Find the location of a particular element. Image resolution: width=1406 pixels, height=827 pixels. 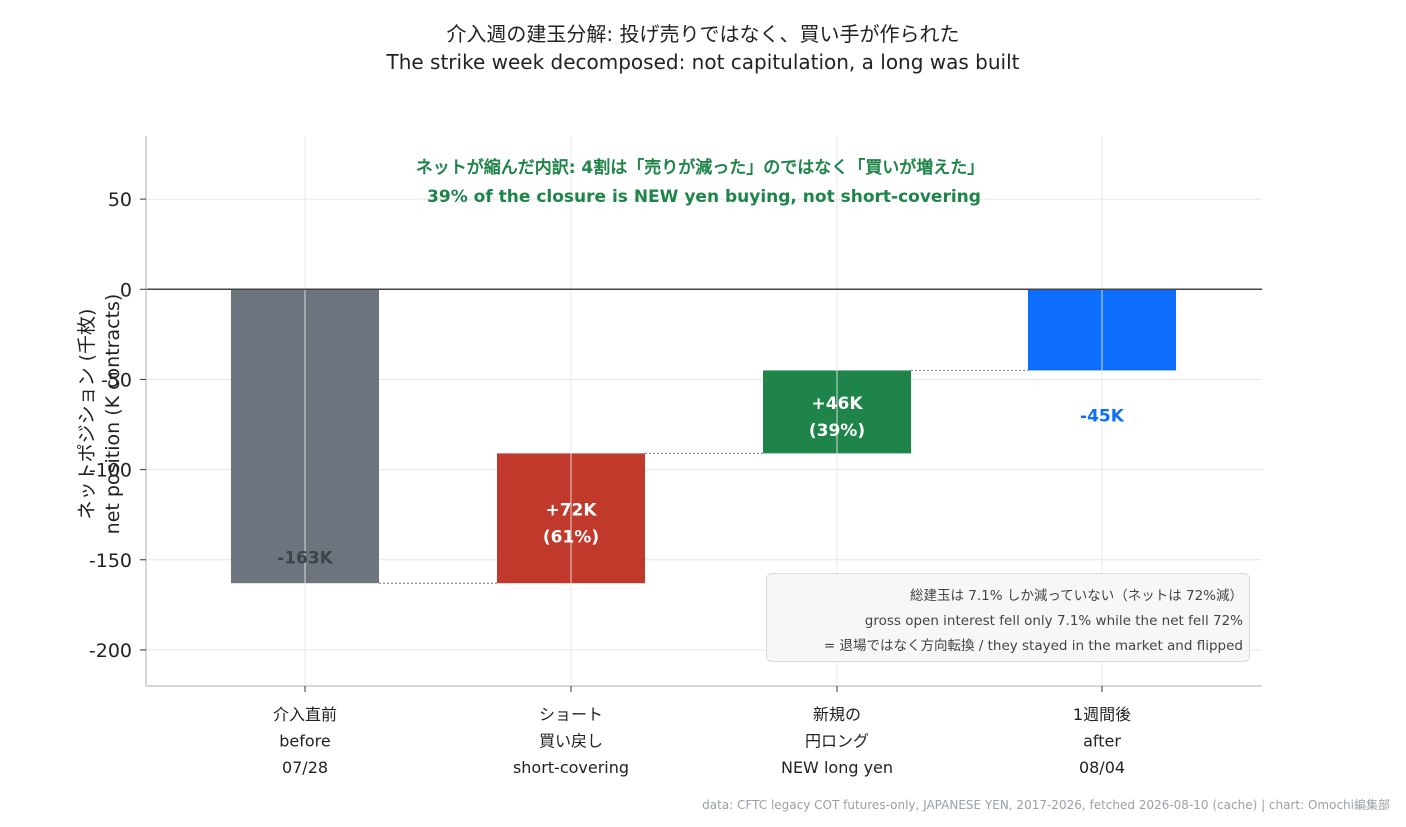

data-label: +46K is located at coordinates (837, 404).